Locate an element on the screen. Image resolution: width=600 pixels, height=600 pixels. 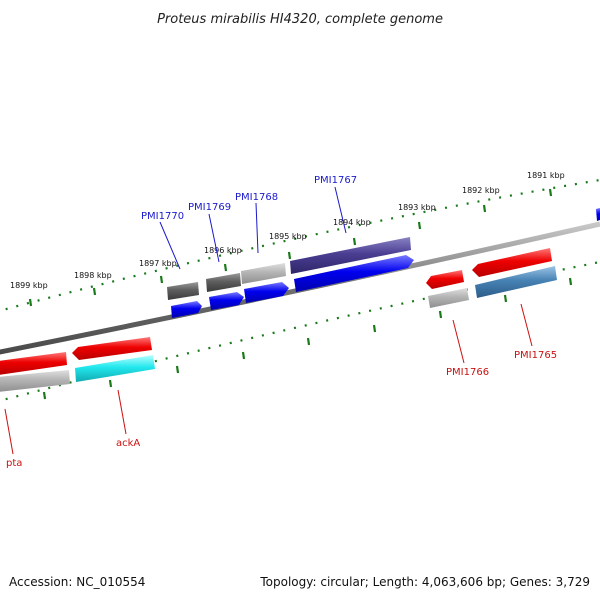
bottom-strand-features is located at coordinates (77, 364).